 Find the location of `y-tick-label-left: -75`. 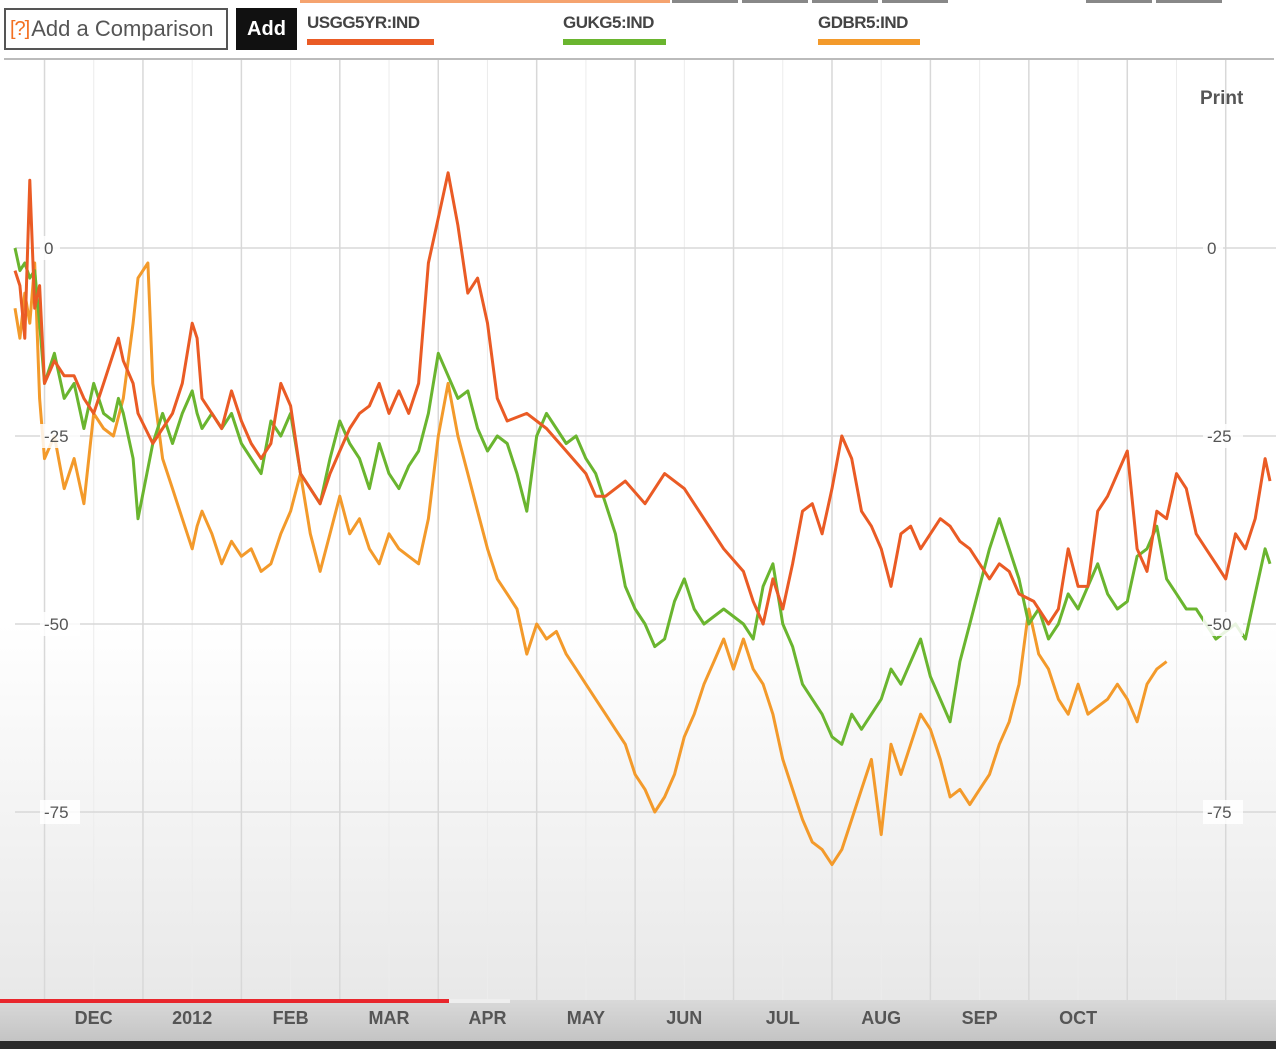

y-tick-label-left: -75 is located at coordinates (56, 812).